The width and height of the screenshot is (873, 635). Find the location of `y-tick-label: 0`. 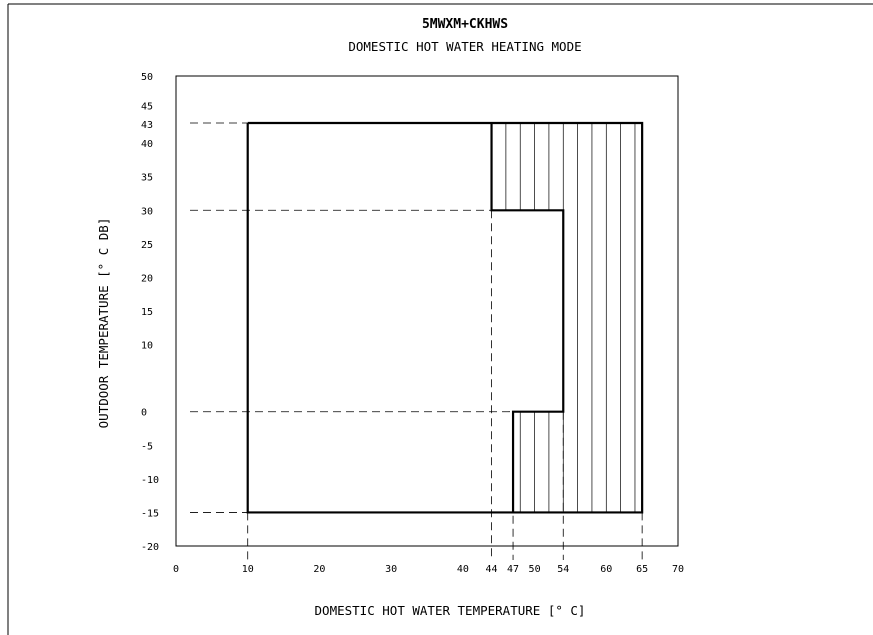

y-tick-label: 0 is located at coordinates (144, 413).